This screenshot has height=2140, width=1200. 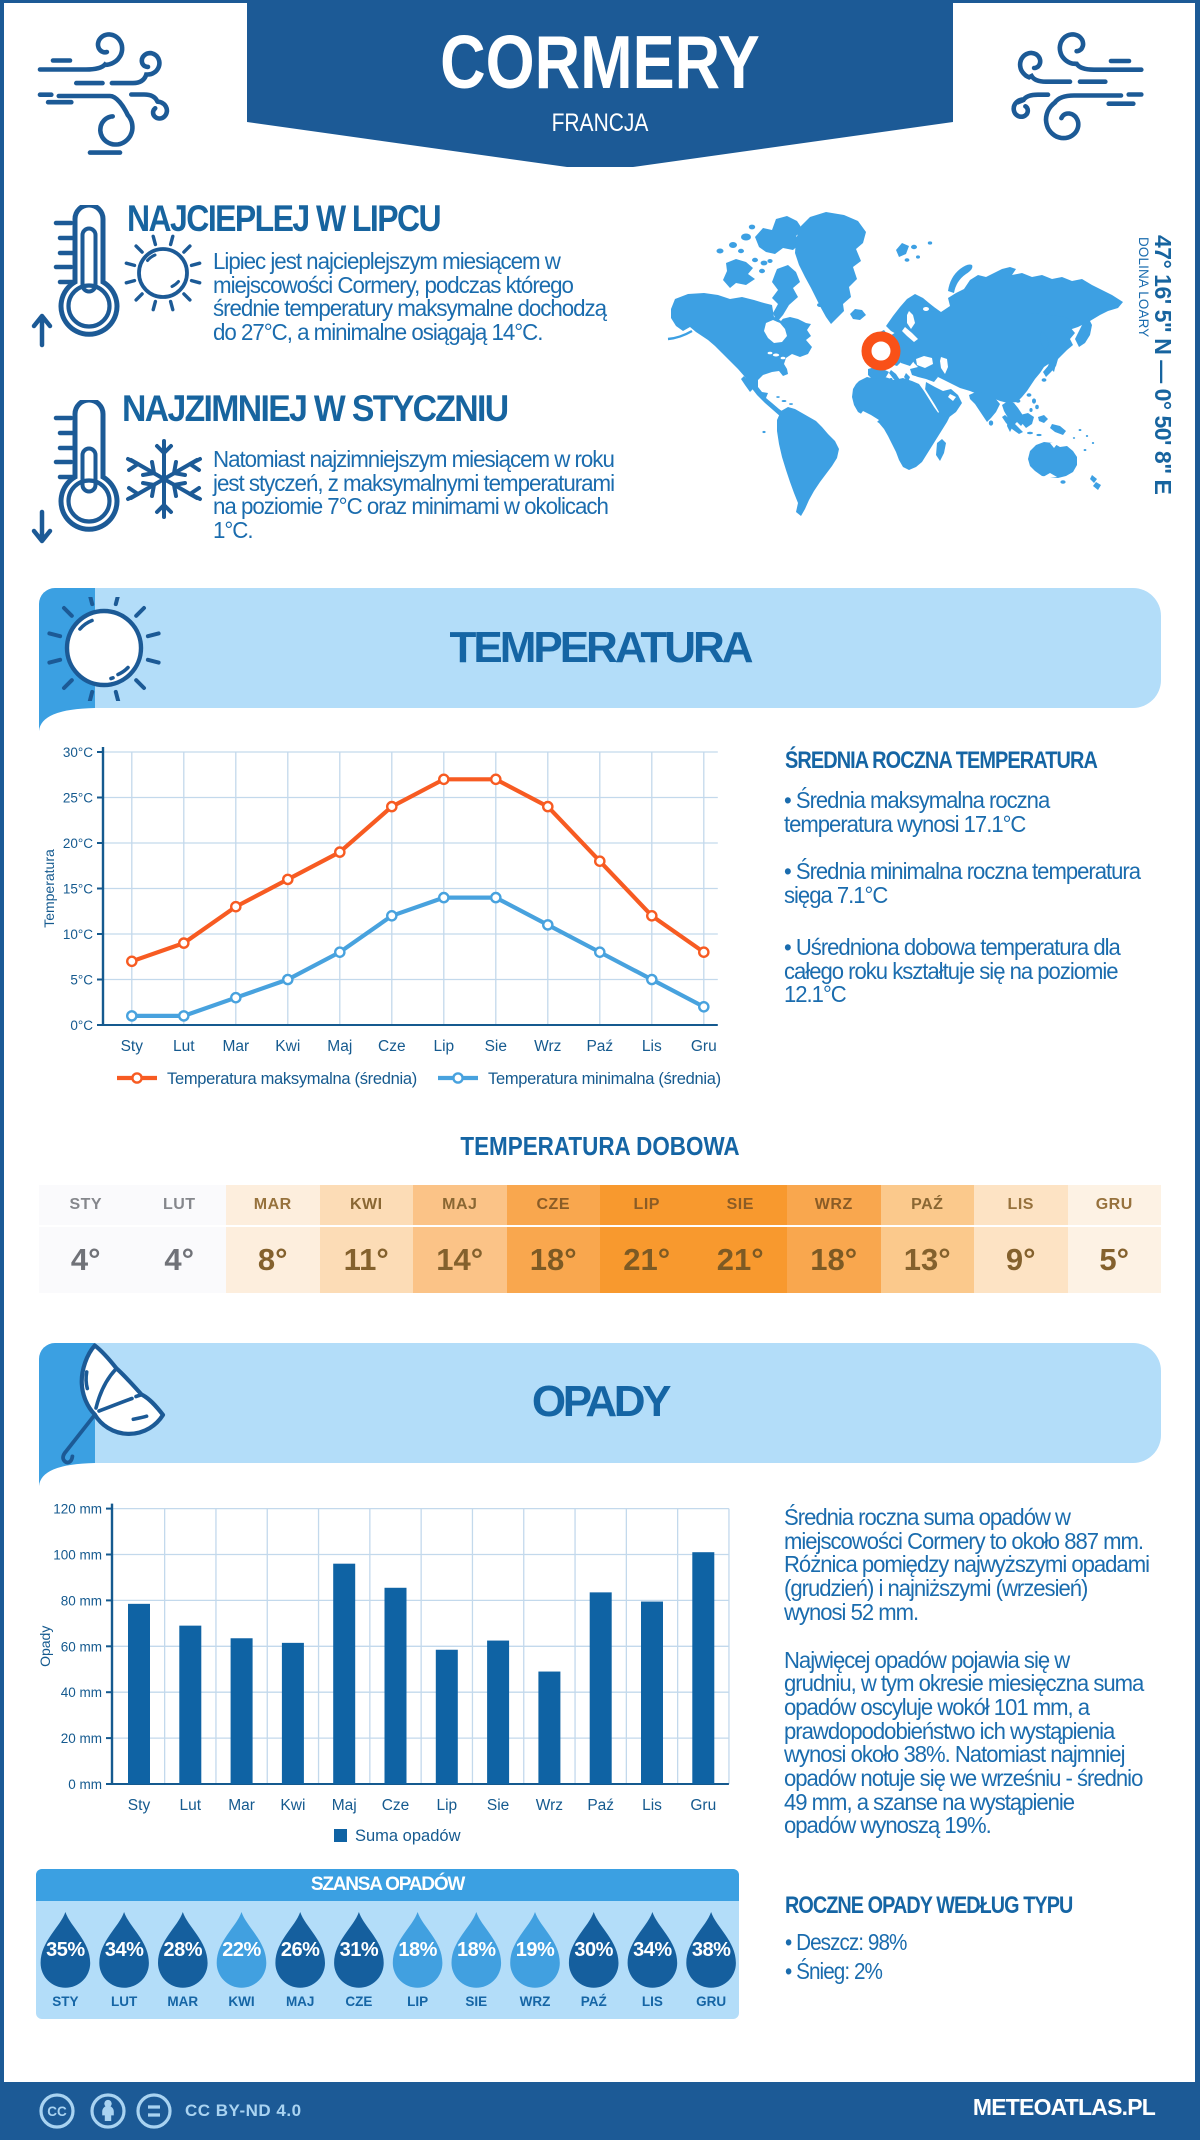 What do you see at coordinates (300, 2001) in the screenshot?
I see `svg-text: MAJ` at bounding box center [300, 2001].